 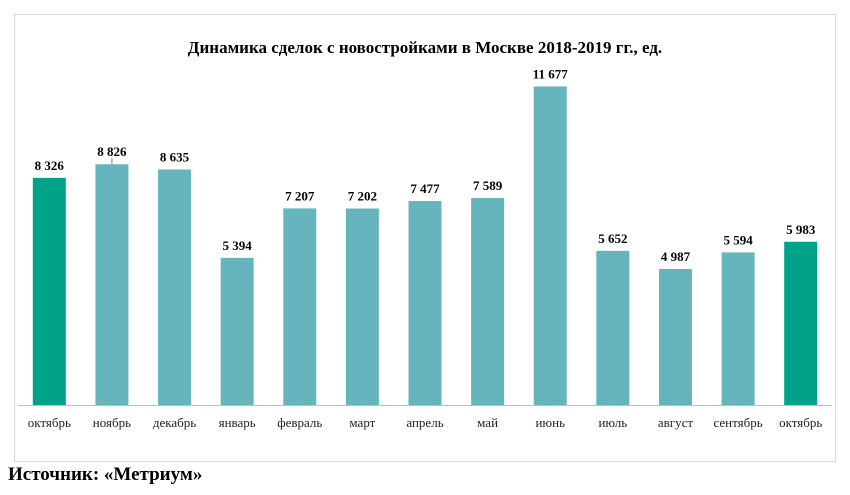 I want to click on source-note: Источник: «Метриум», so click(x=105, y=474).